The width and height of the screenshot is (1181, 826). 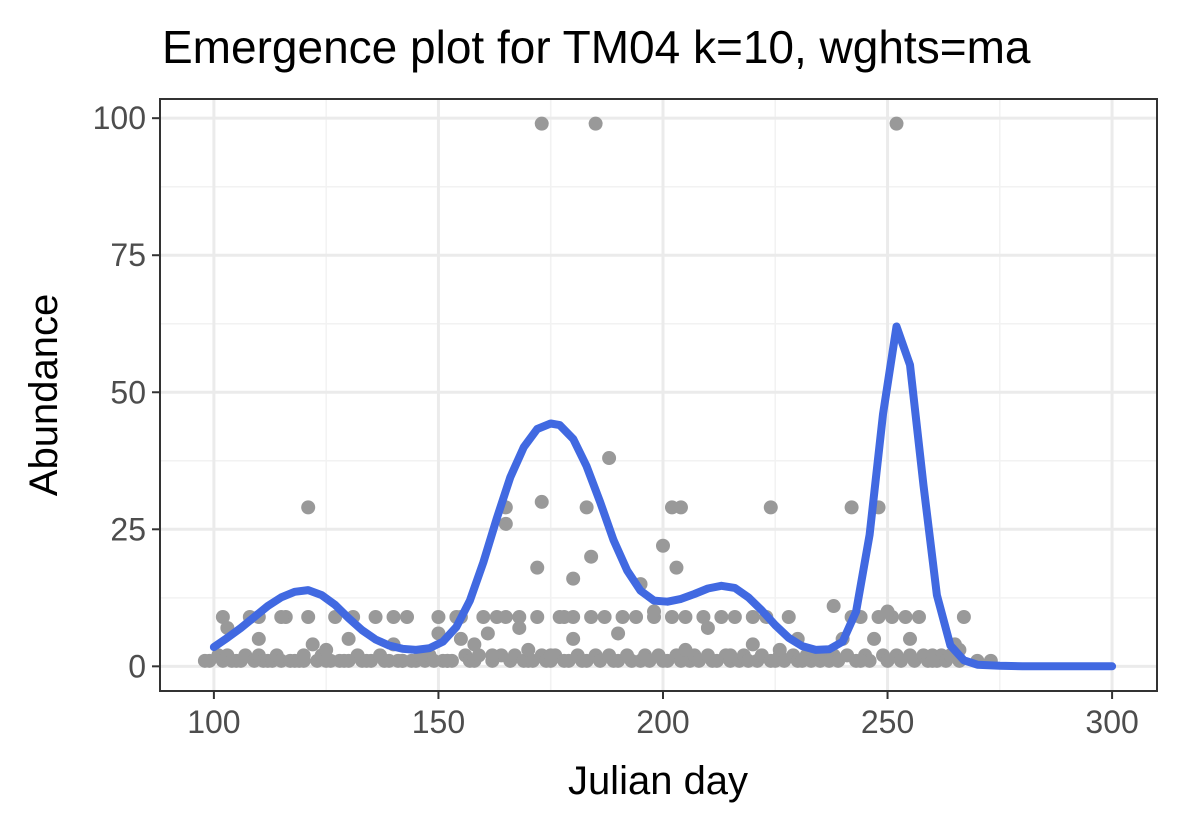 I want to click on x-axis-title: Julian day, so click(x=658, y=781).